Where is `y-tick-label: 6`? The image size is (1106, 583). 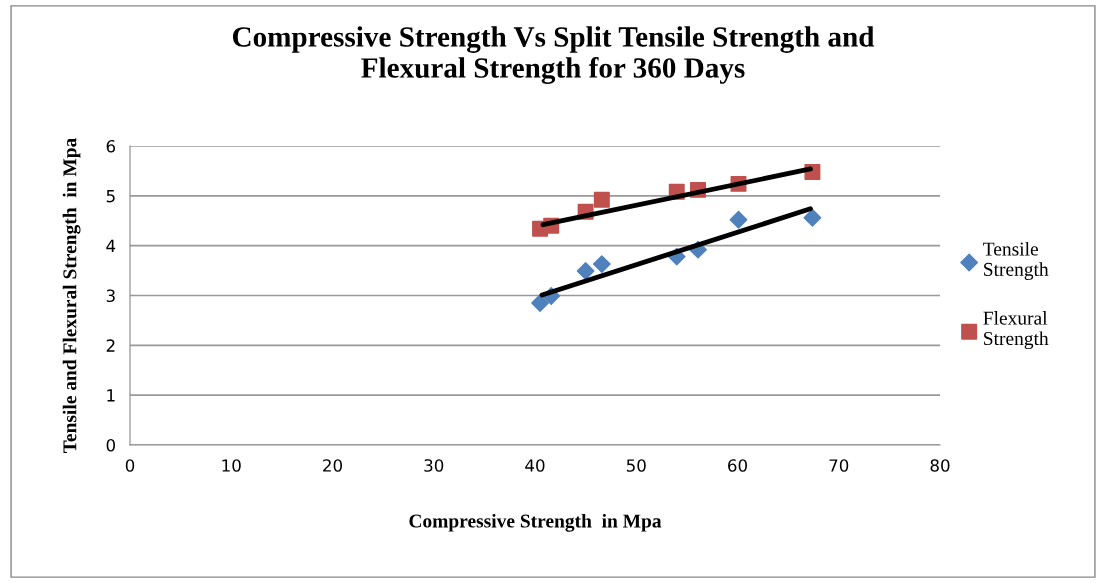
y-tick-label: 6 is located at coordinates (111, 146).